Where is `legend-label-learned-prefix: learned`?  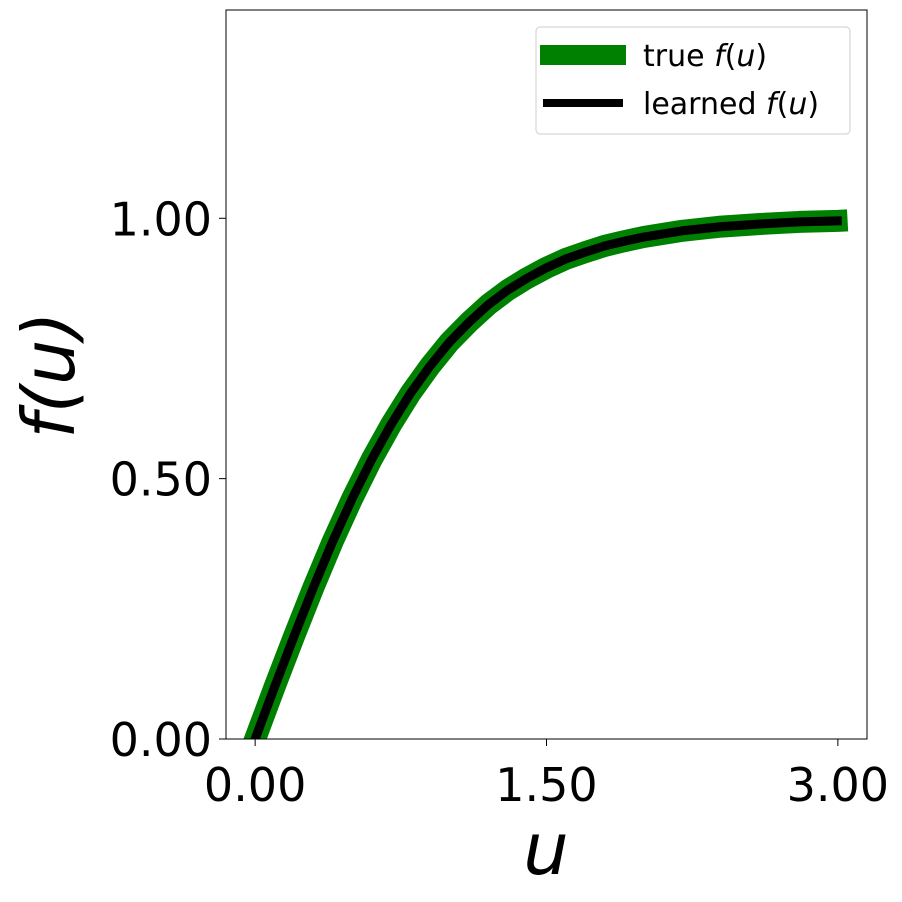
legend-label-learned-prefix: learned is located at coordinates (704, 104).